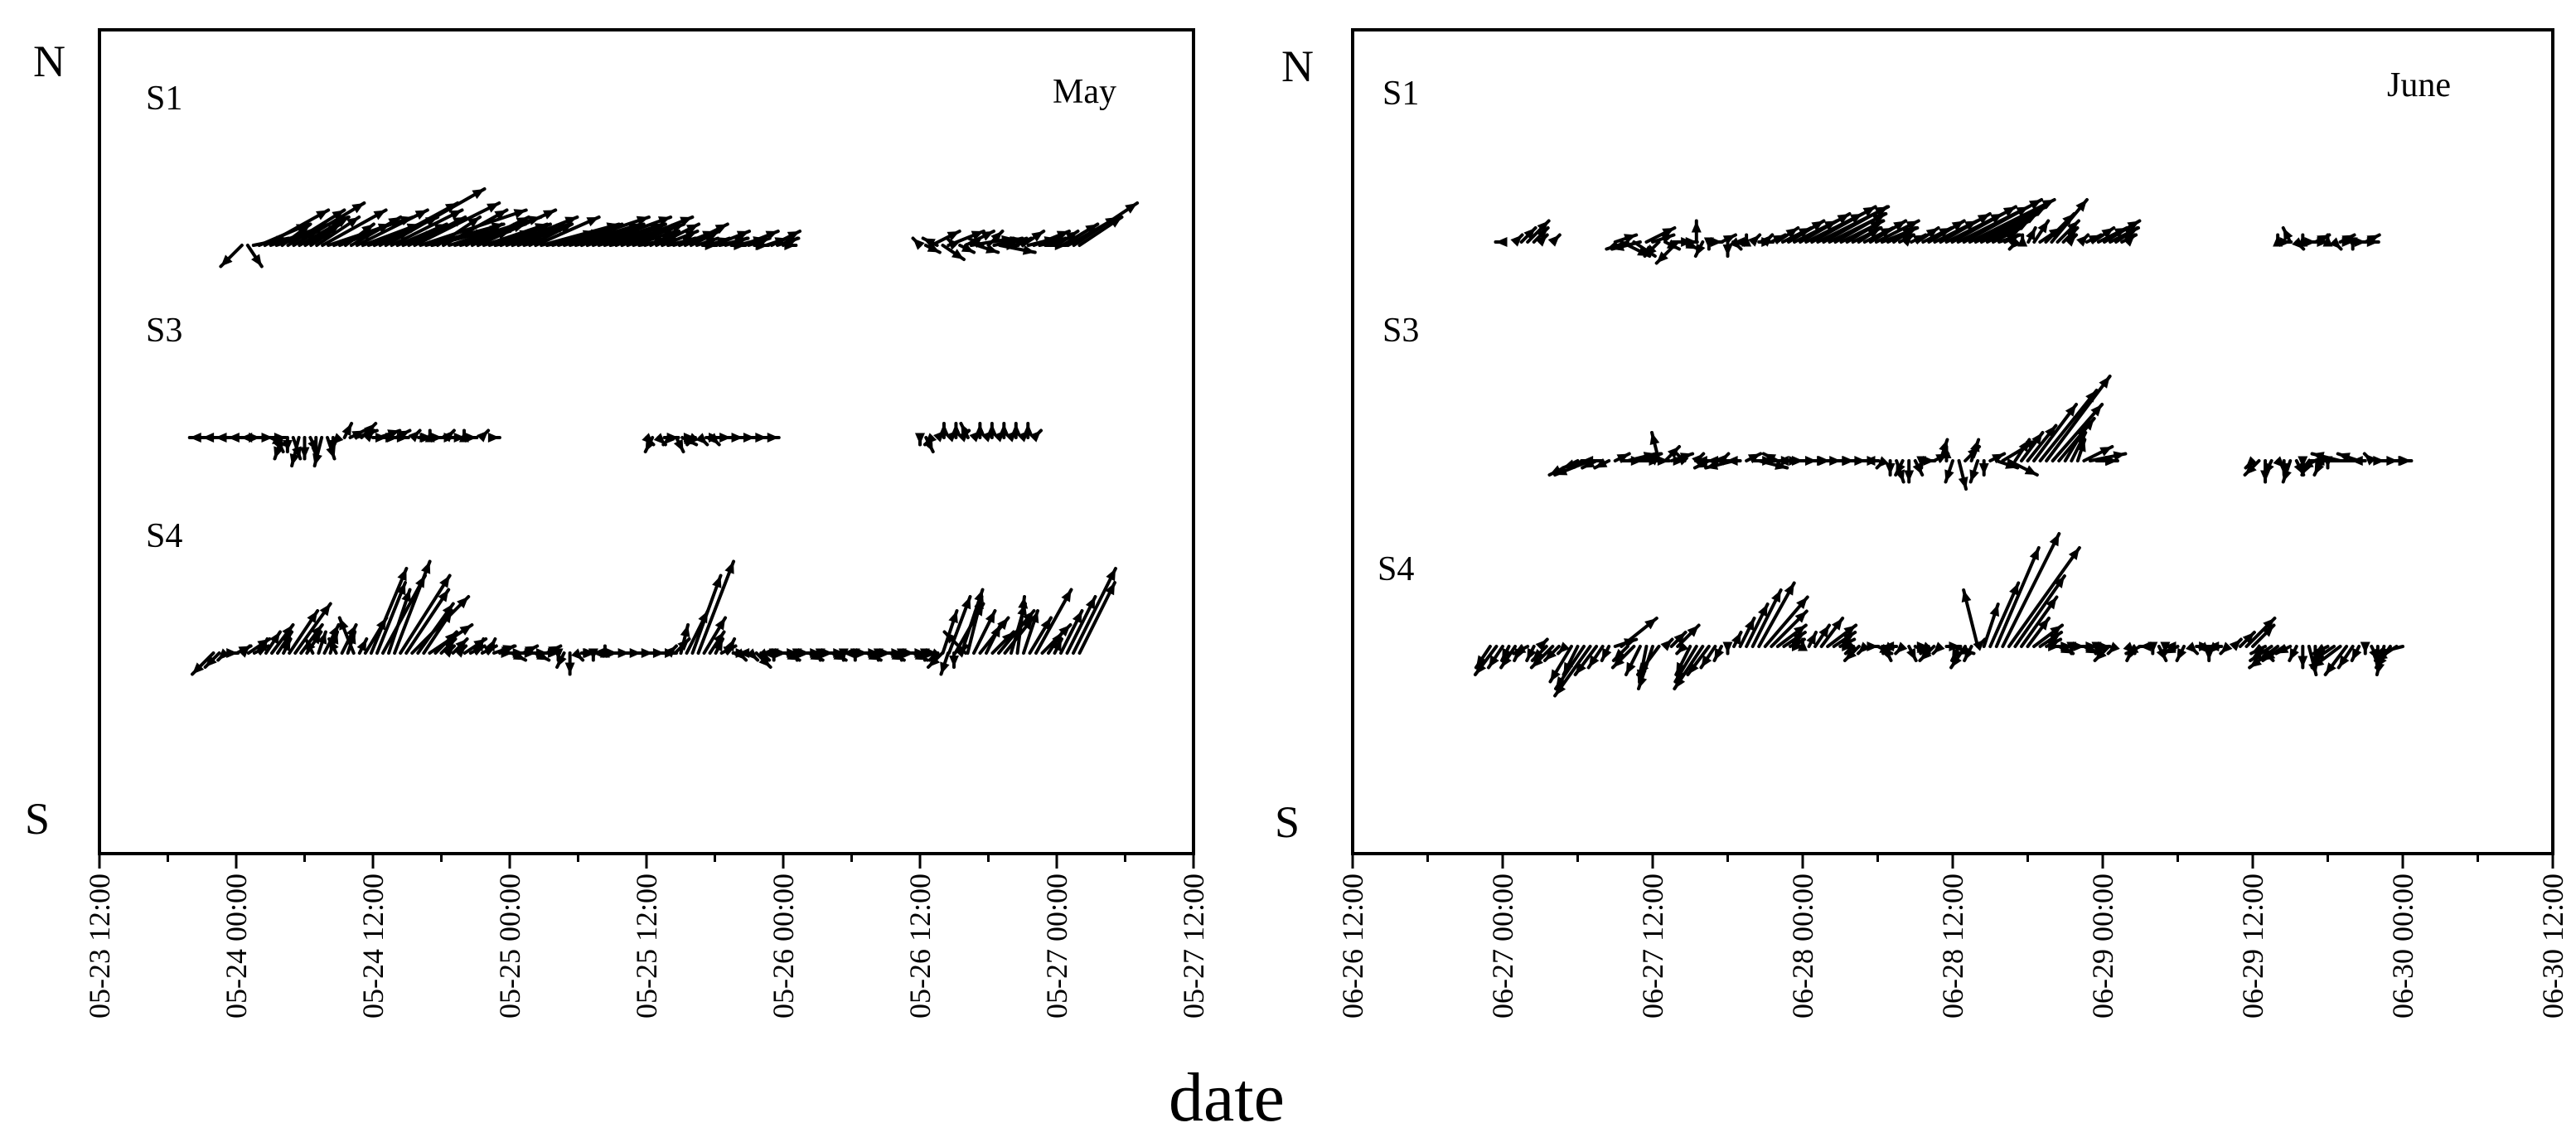 The height and width of the screenshot is (1147, 2576). I want to click on x-tick-label: 05-23 12:00, so click(99, 946).